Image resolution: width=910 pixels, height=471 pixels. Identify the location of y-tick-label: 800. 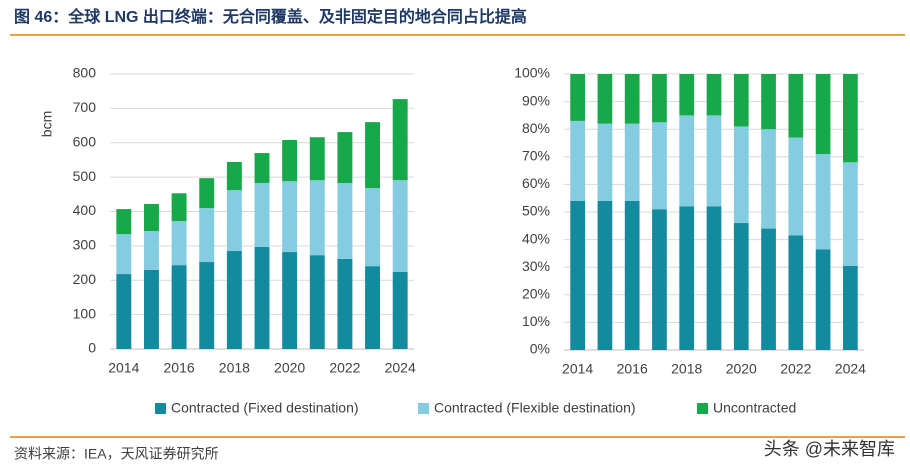
(85, 73).